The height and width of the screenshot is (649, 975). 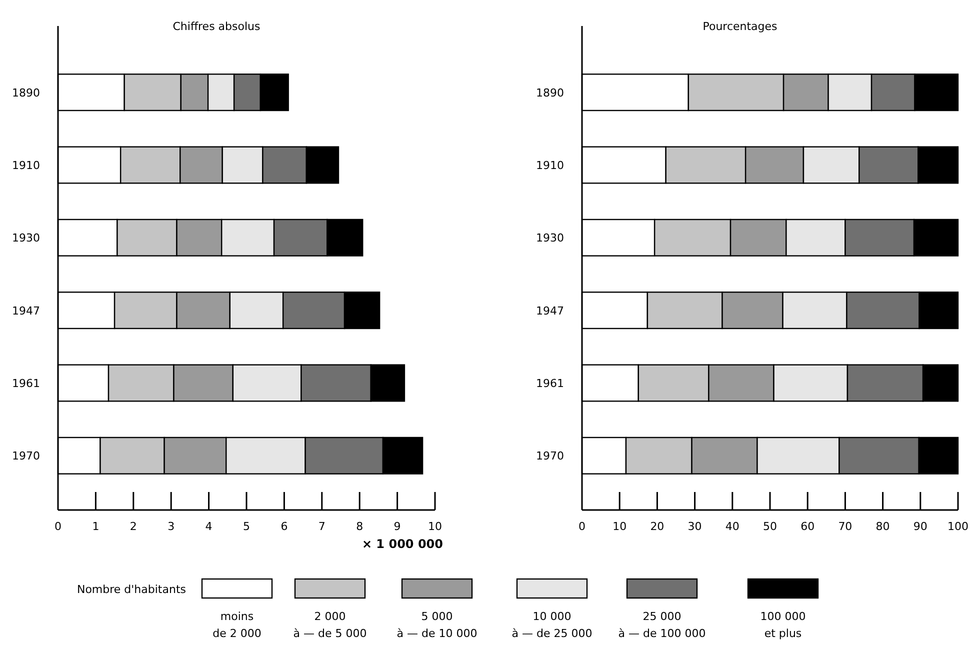 I want to click on x-tick-label: 70, so click(x=845, y=526).